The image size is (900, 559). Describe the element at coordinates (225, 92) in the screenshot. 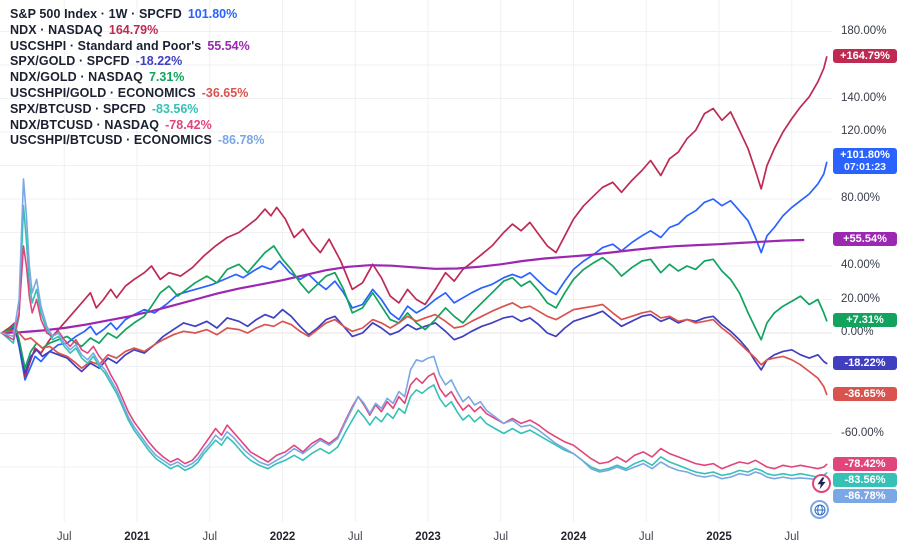

I see `legend-change-value: -36.65%` at that location.